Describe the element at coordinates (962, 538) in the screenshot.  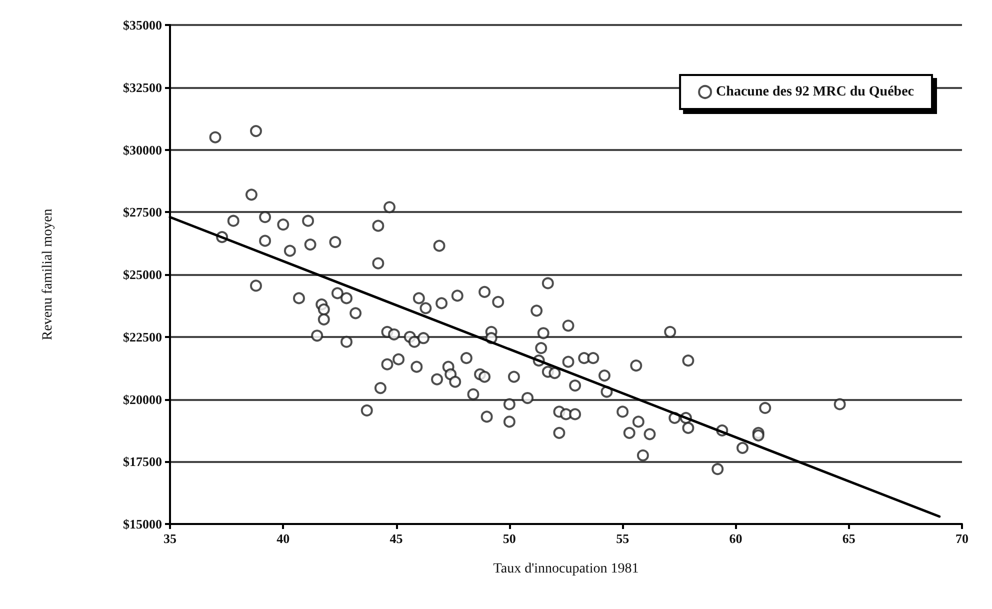
I see `x-tick-label: 70` at that location.